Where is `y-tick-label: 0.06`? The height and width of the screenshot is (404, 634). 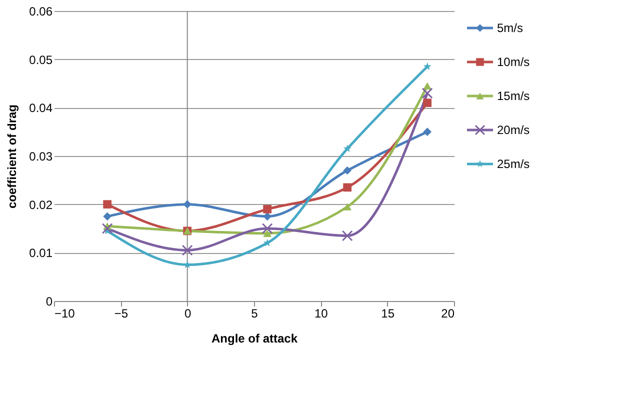 y-tick-label: 0.06 is located at coordinates (41, 11).